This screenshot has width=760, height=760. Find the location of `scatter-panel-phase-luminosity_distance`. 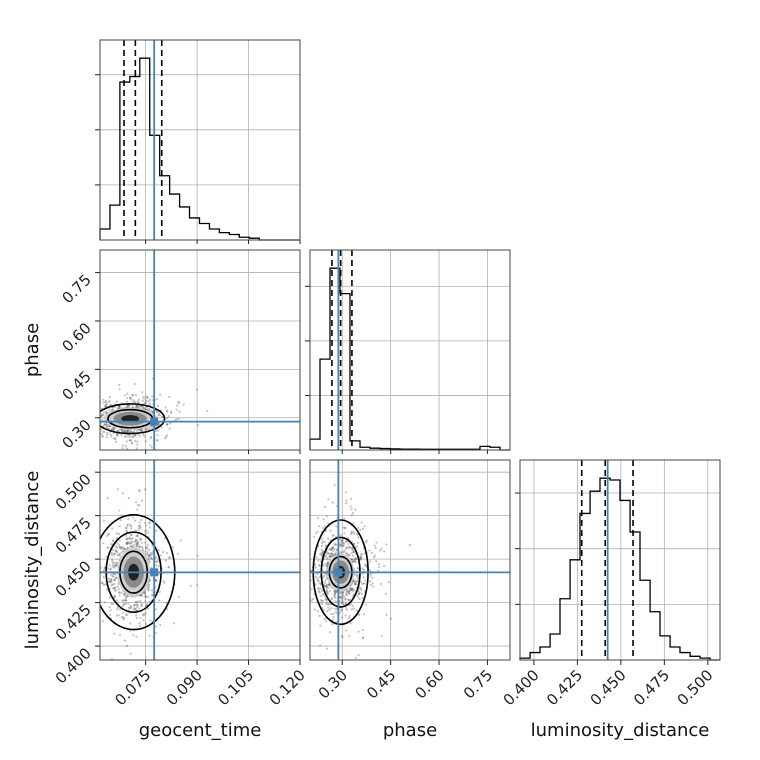

scatter-panel-phase-luminosity_distance is located at coordinates (408, 560).